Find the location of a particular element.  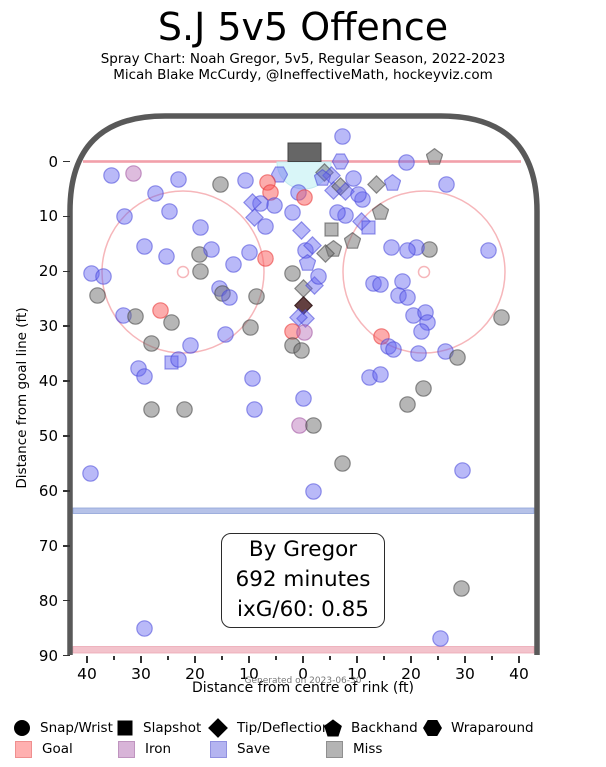

legend-shape-label: Wraparound is located at coordinates (492, 728).